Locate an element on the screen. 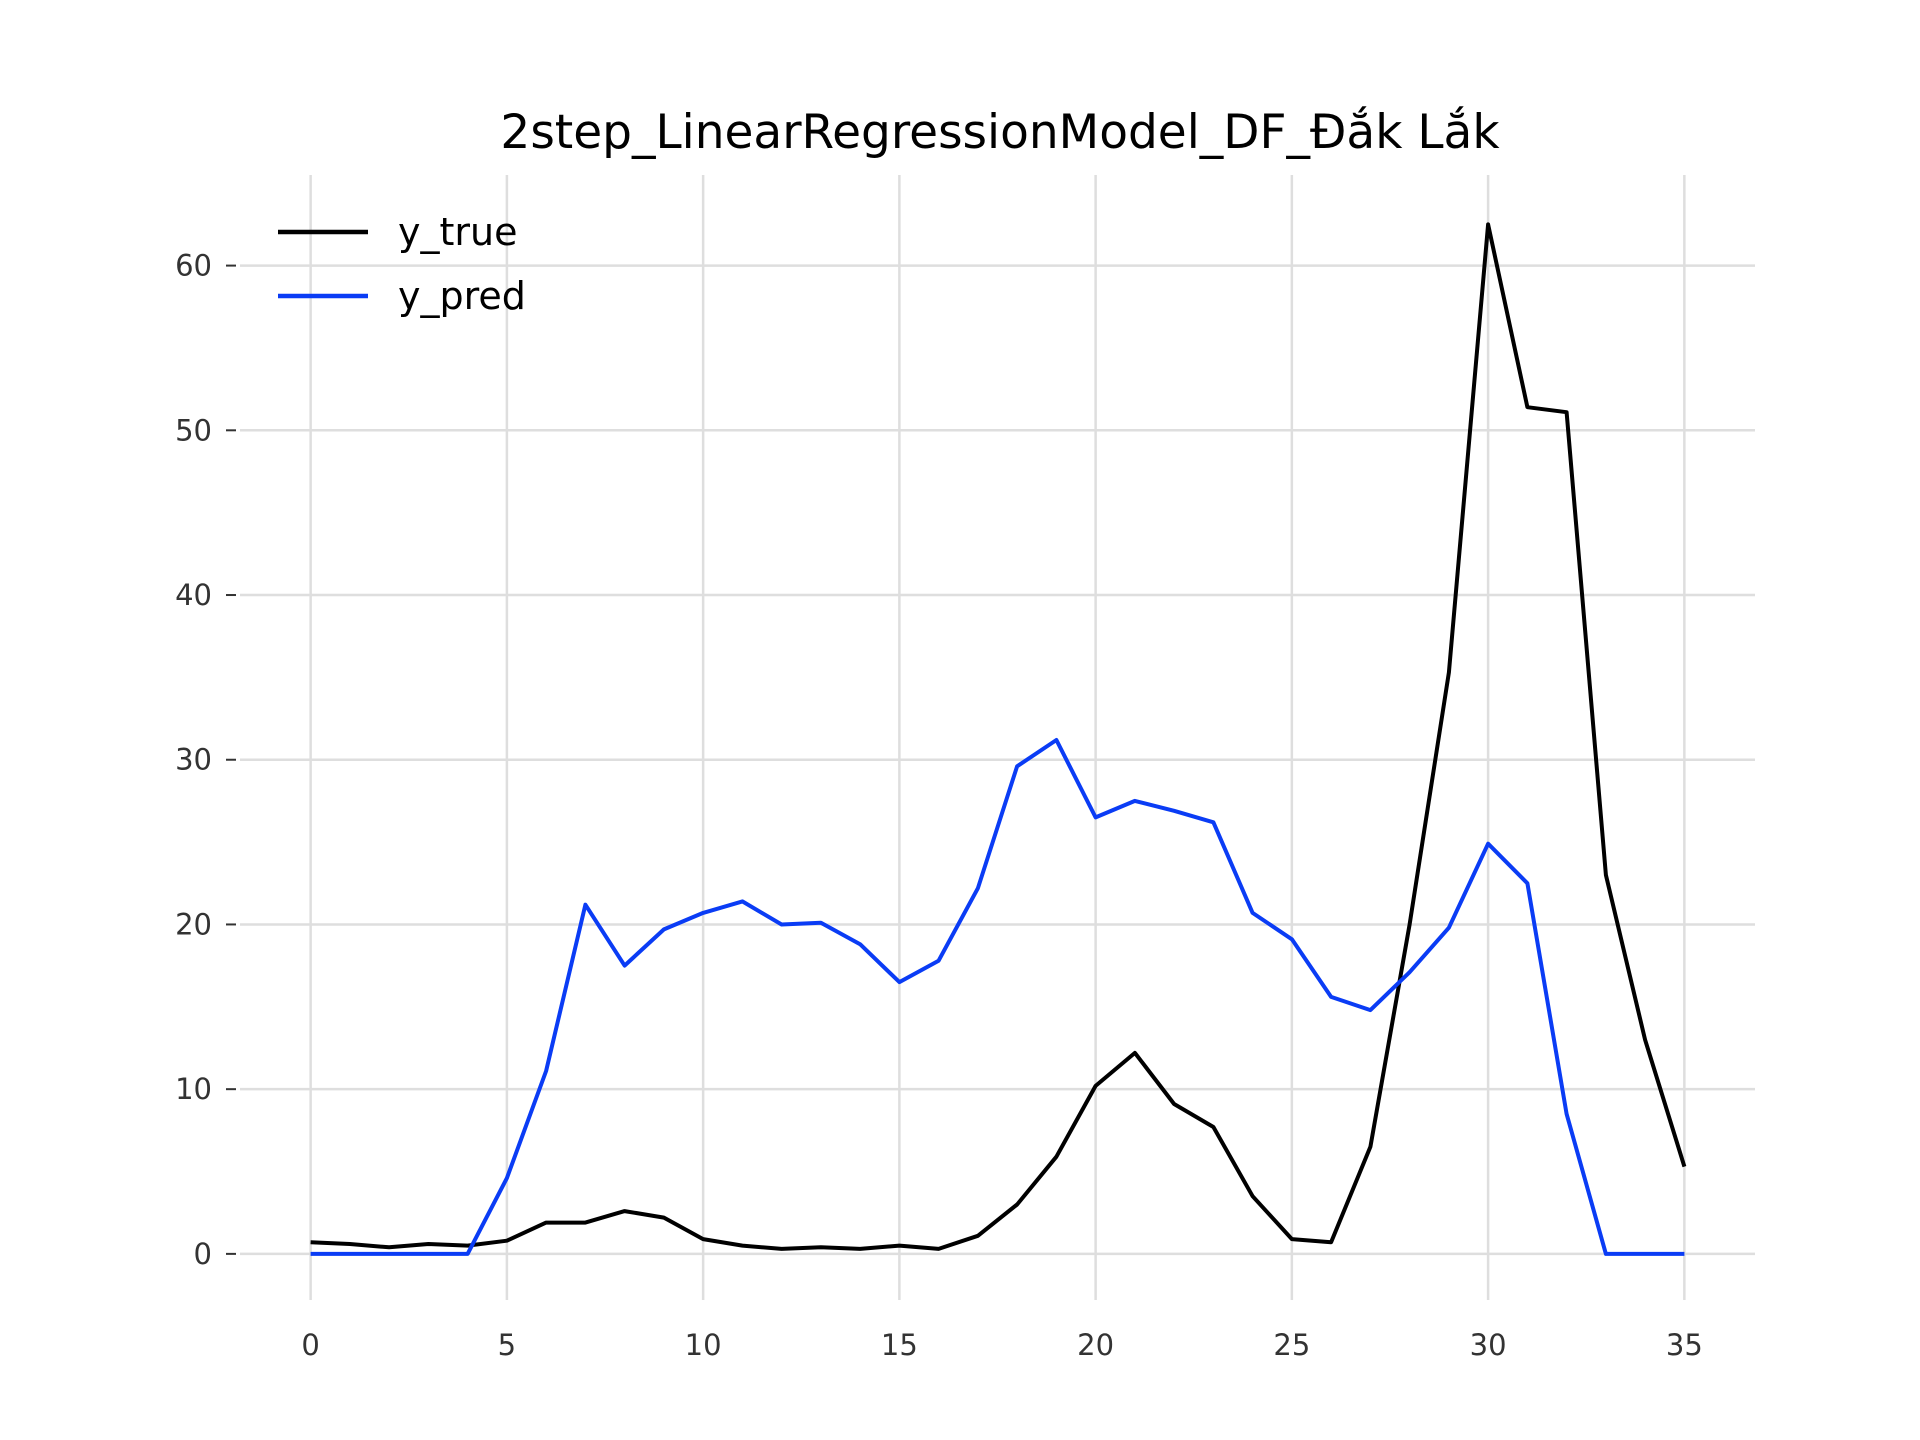 This screenshot has width=1920, height=1440. legend-label-y-pred: y_pred is located at coordinates (462, 296).